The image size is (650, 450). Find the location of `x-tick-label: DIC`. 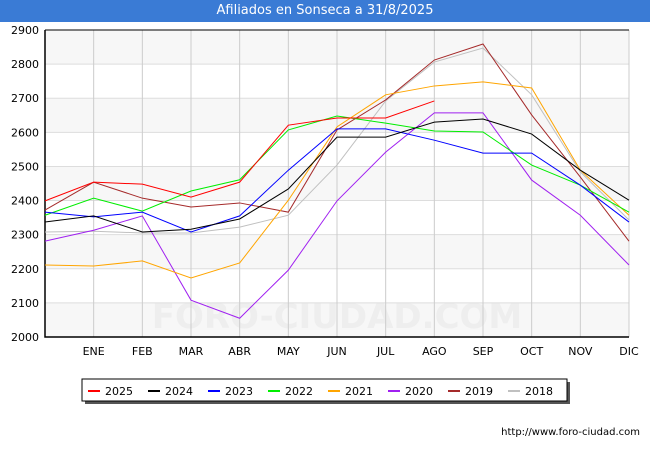

x-tick-label: DIC is located at coordinates (629, 351).